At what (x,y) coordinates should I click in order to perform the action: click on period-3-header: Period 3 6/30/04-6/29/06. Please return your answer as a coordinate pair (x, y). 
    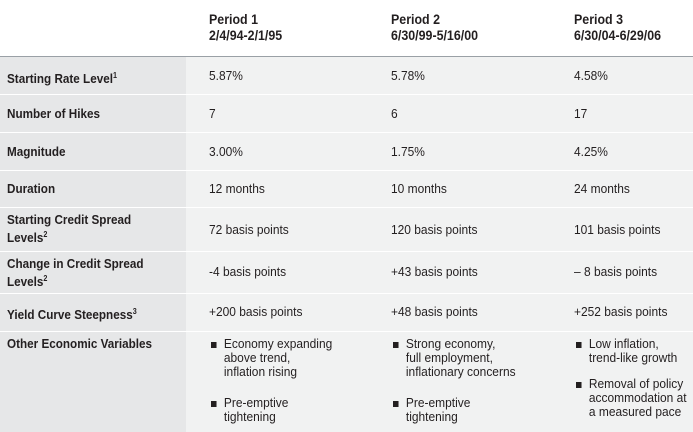
    Looking at the image, I should click on (617, 28).